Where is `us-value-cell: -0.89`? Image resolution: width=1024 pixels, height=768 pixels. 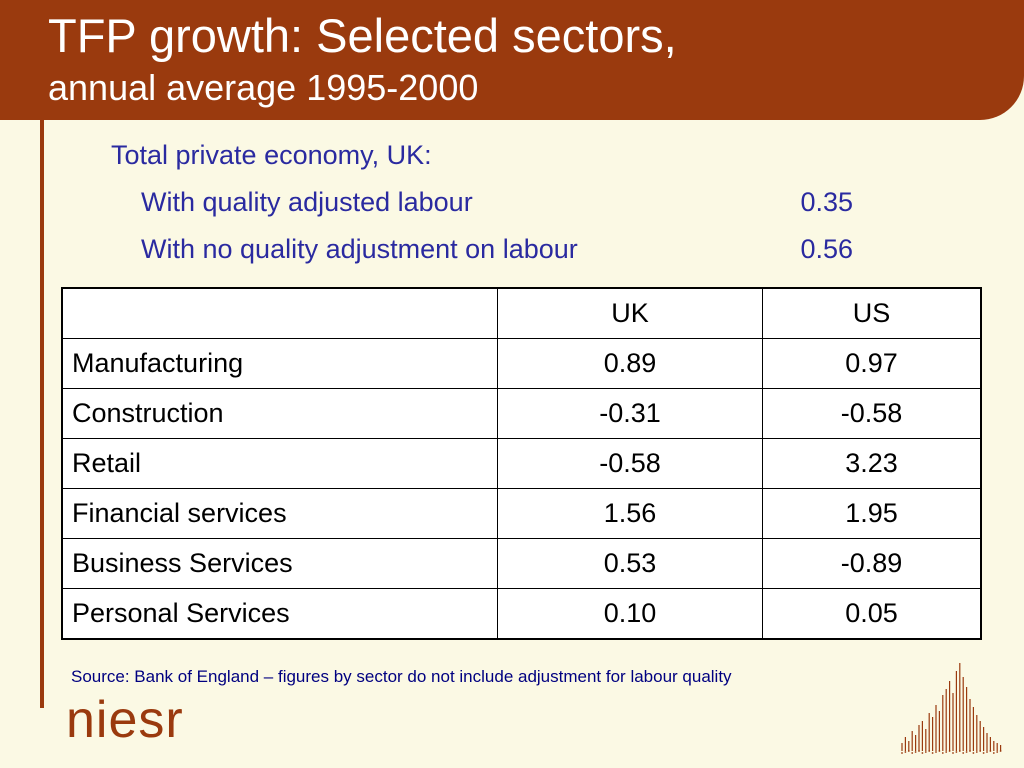
us-value-cell: -0.89 is located at coordinates (872, 563).